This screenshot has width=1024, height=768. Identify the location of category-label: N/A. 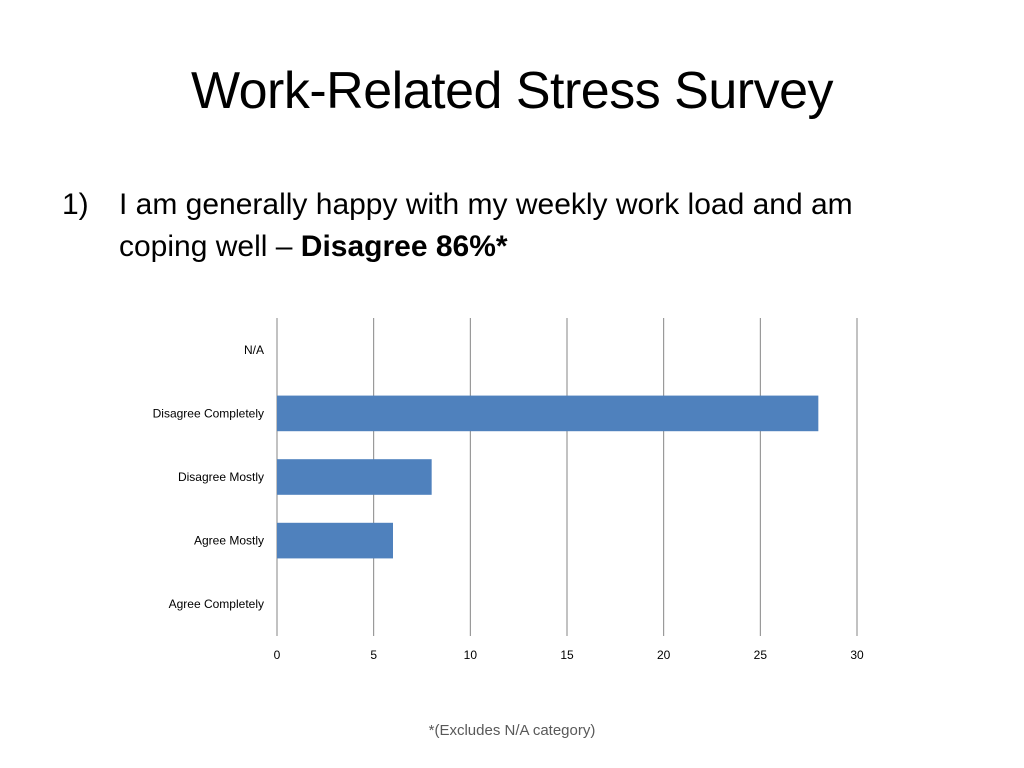
(254, 350).